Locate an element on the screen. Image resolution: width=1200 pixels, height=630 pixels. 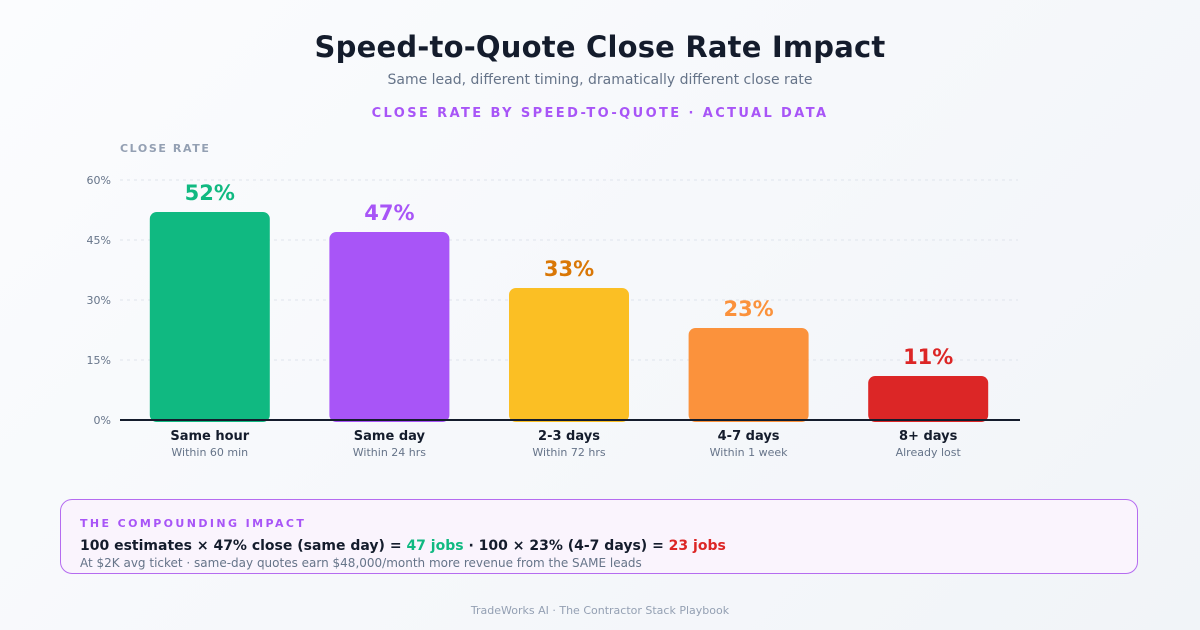
x-category-sublabel: Within 1 week is located at coordinates (749, 452).